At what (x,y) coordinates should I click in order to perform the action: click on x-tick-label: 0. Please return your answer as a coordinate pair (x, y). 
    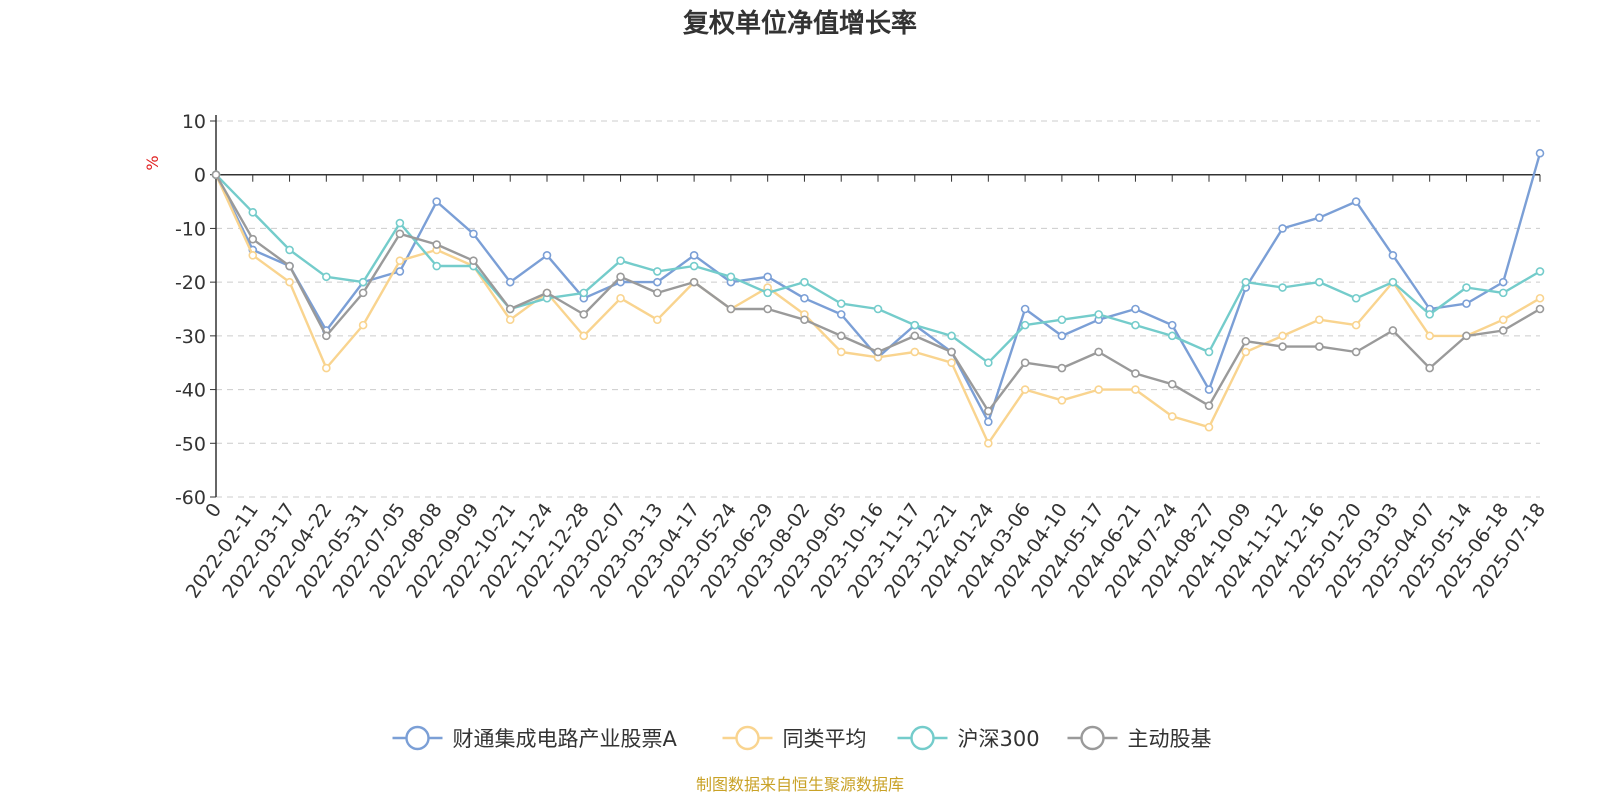
    Looking at the image, I should click on (213, 510).